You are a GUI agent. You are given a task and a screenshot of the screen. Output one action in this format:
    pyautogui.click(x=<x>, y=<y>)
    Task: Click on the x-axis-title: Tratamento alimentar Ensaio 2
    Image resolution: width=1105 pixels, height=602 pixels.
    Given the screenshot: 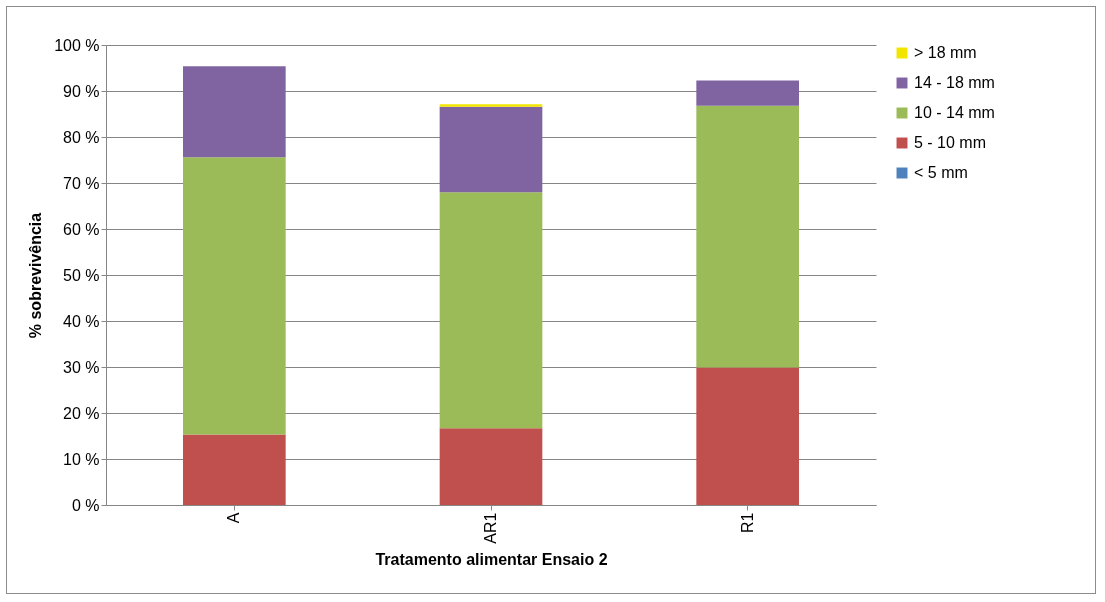 What is the action you would take?
    pyautogui.click(x=491, y=559)
    